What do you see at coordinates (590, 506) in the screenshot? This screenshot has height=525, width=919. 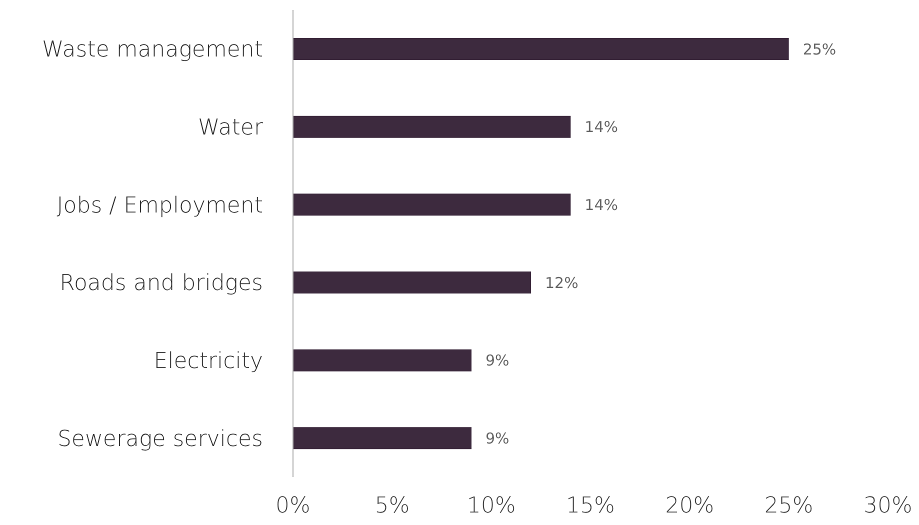 I see `x-tick-label: 15%` at bounding box center [590, 506].